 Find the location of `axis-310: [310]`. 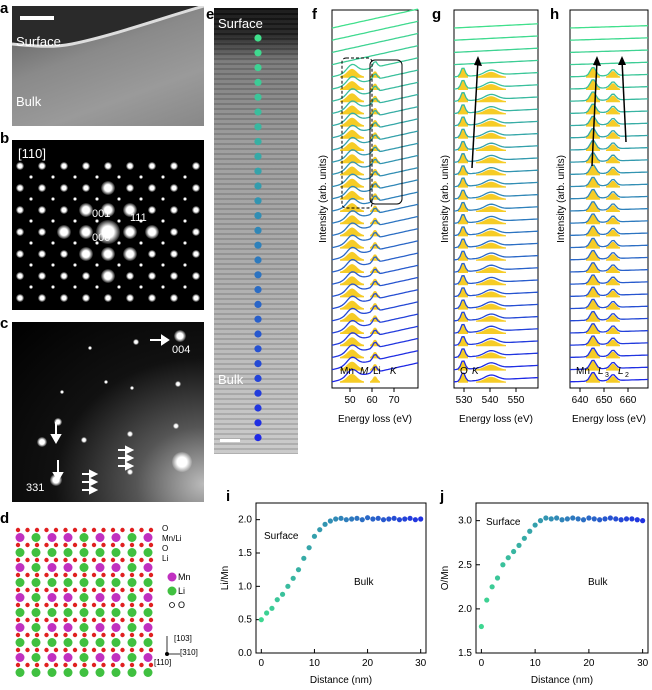

axis-310: [310] is located at coordinates (189, 652).